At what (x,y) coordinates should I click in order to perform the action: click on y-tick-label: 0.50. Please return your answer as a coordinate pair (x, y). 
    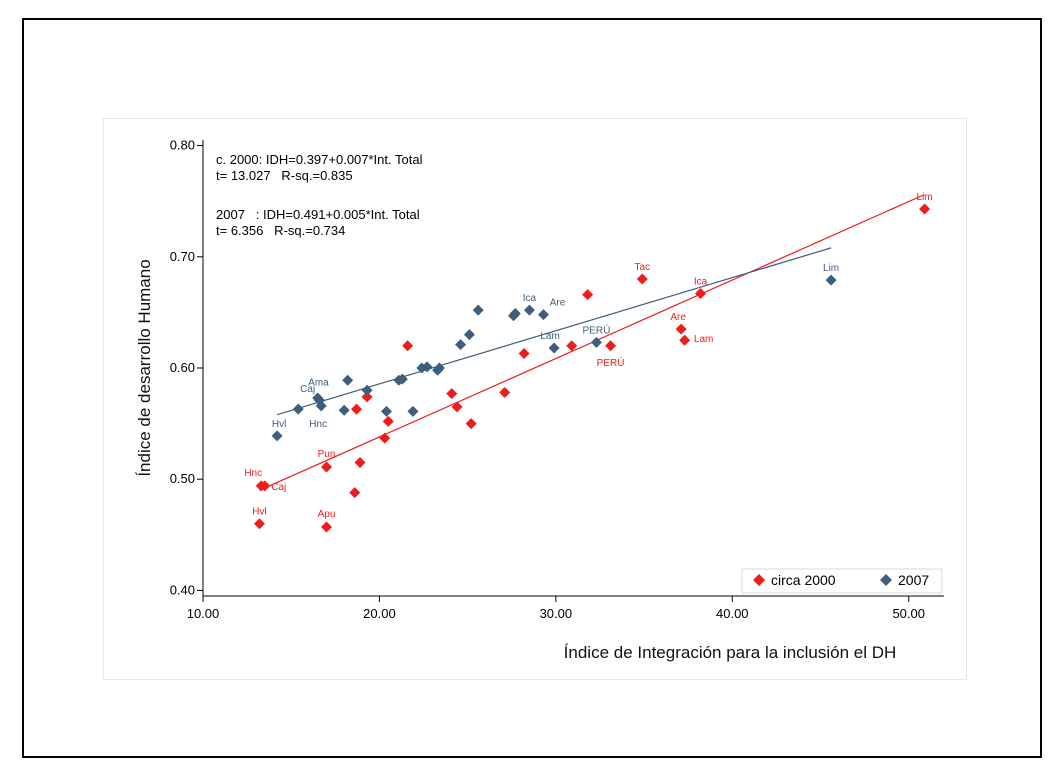
    Looking at the image, I should click on (182, 478).